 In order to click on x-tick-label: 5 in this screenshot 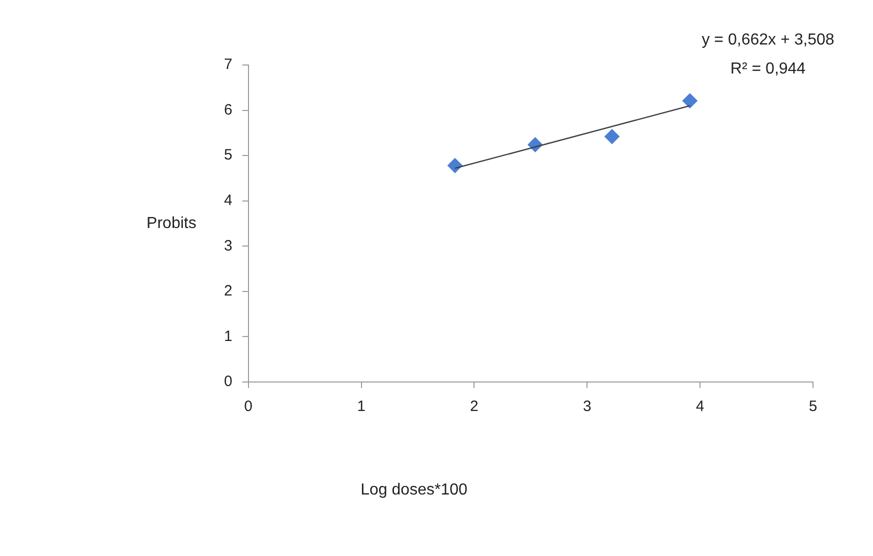, I will do `click(813, 407)`.